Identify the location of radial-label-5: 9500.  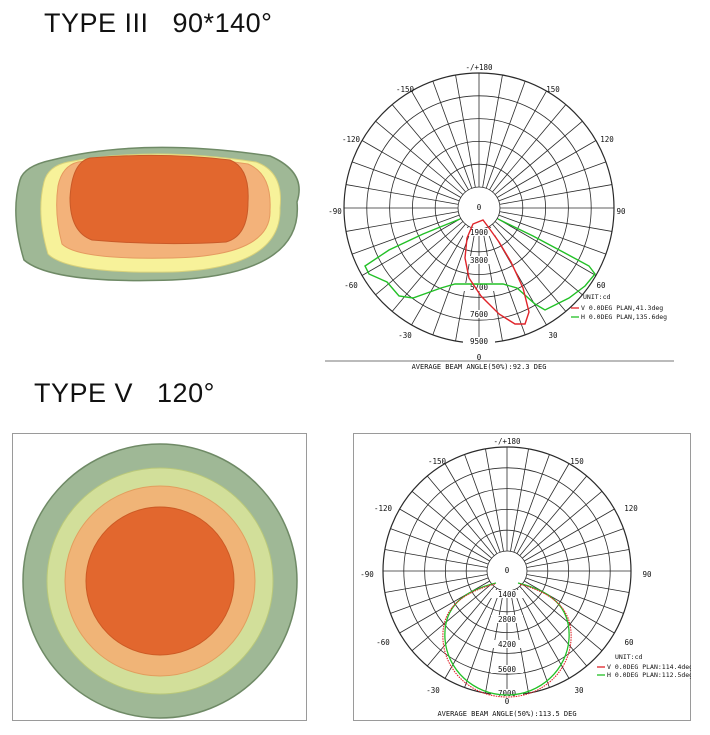
(479, 341).